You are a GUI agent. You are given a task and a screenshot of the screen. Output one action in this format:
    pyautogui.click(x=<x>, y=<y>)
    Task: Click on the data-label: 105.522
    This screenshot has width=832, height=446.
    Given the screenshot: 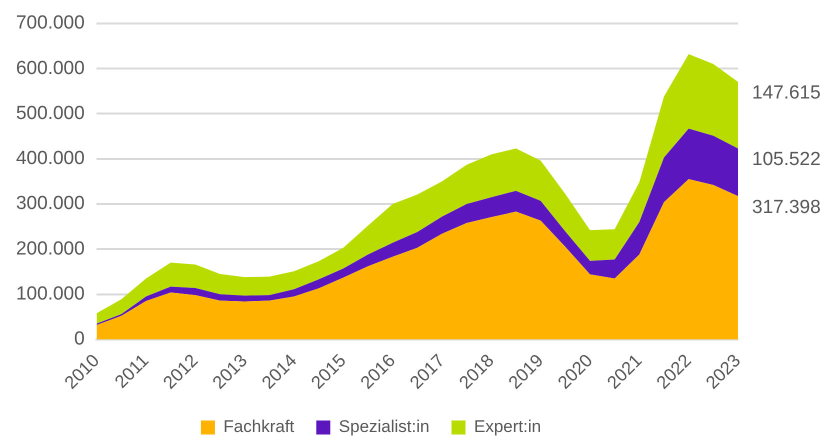 What is the action you would take?
    pyautogui.click(x=786, y=159)
    